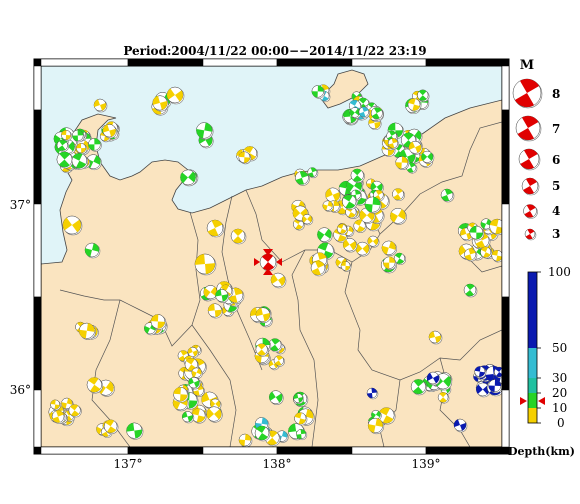 This screenshot has height=504, width=580. Describe the element at coordinates (277, 464) in the screenshot. I see `lon-label-138: 138°` at that location.